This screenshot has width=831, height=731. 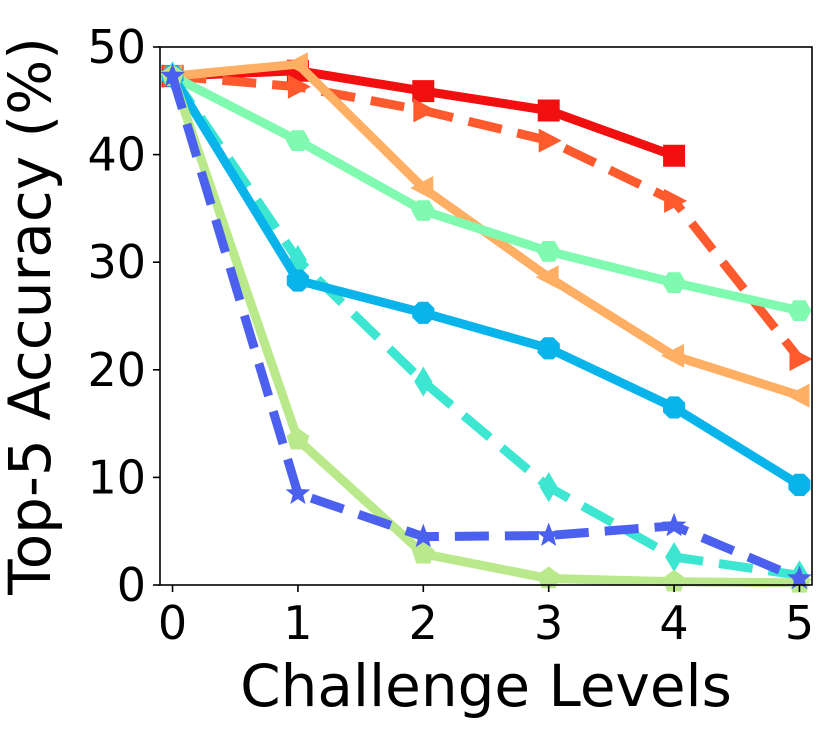 What do you see at coordinates (297, 623) in the screenshot?
I see `x-tick-label: 1` at bounding box center [297, 623].